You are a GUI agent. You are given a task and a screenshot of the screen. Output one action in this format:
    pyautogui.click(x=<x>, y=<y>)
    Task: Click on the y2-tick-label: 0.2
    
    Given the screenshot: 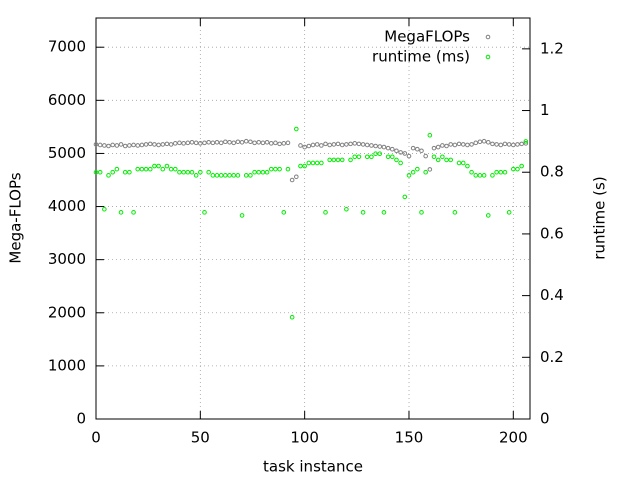 What is the action you would take?
    pyautogui.click(x=552, y=357)
    